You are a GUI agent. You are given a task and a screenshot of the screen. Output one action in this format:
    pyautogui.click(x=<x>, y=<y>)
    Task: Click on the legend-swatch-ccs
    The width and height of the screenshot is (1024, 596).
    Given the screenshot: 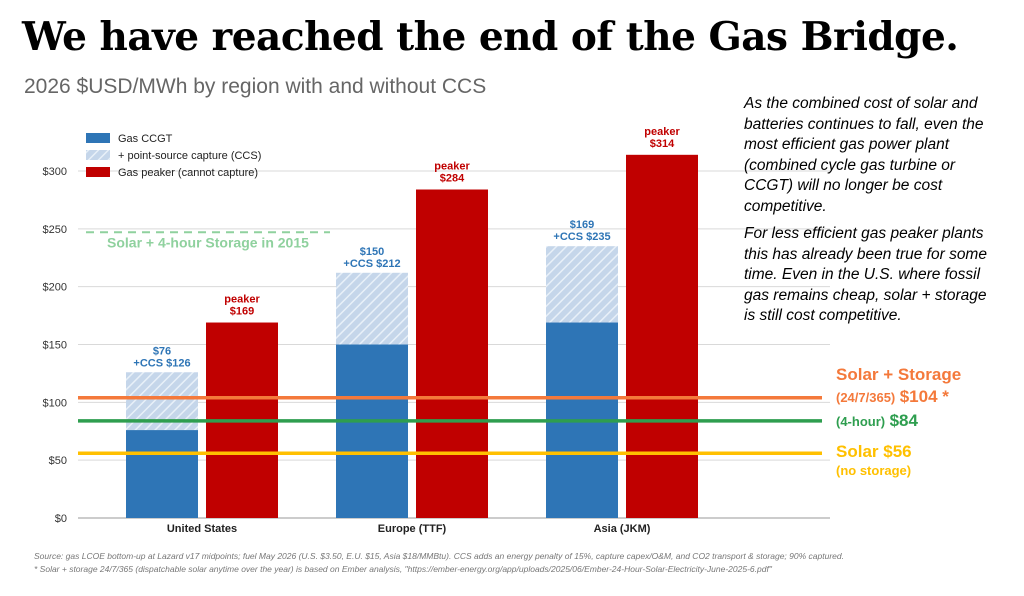 What is the action you would take?
    pyautogui.click(x=98, y=155)
    